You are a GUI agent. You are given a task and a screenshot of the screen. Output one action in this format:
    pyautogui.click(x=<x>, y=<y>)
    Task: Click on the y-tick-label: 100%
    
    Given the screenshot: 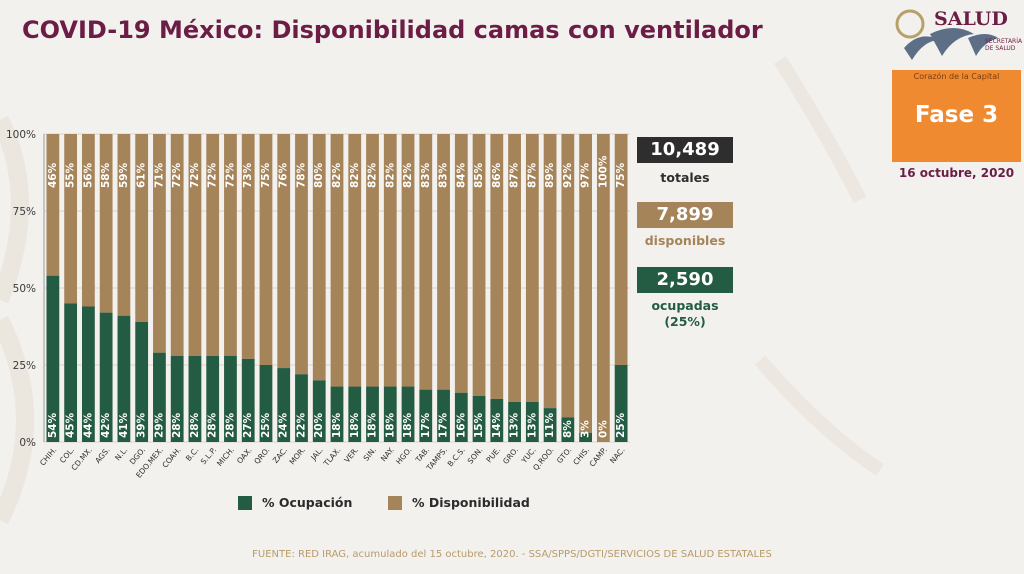 What is the action you would take?
    pyautogui.click(x=21, y=135)
    